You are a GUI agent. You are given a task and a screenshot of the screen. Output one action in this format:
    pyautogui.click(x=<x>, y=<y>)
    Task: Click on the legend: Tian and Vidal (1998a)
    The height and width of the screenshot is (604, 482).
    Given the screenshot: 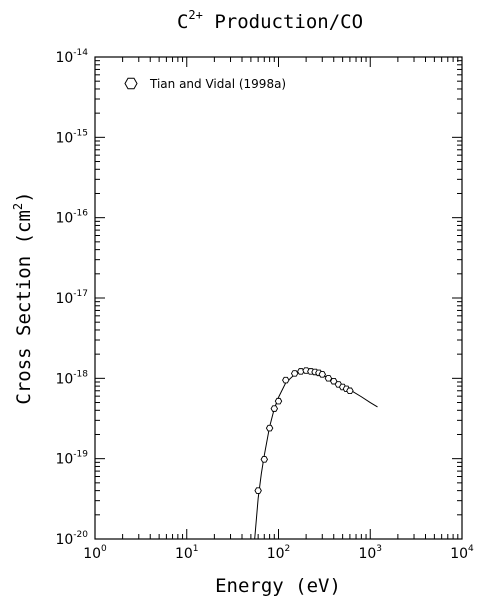 What is the action you would take?
    pyautogui.click(x=205, y=84)
    